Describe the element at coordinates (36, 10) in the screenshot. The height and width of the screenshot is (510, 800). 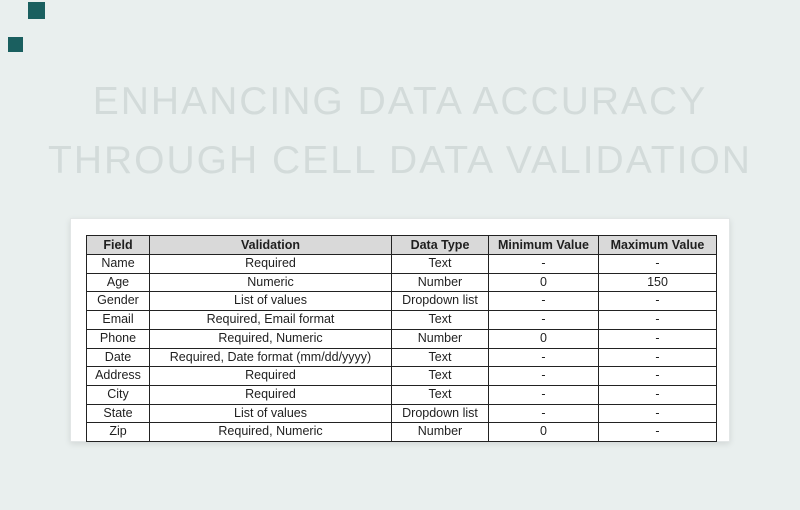
I see `accent-square-top-icon` at that location.